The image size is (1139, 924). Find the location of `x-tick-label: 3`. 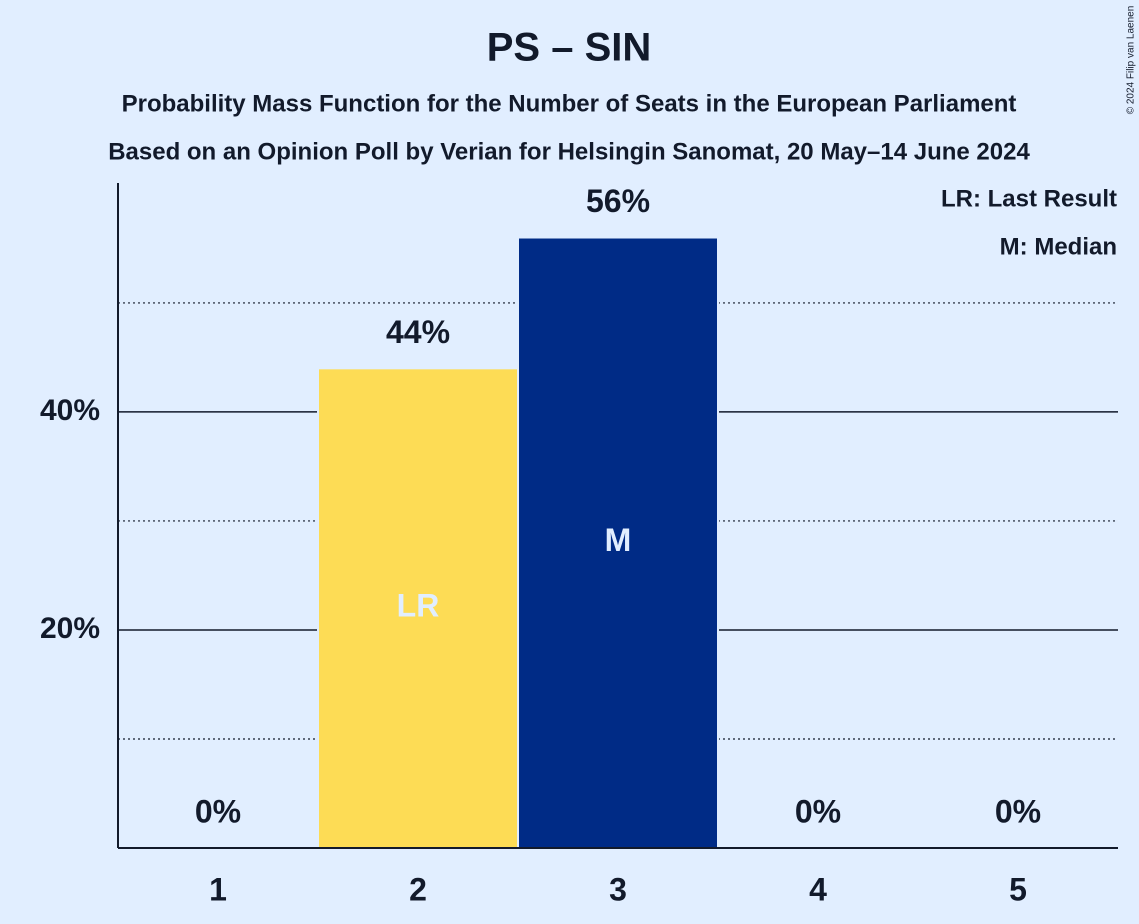

x-tick-label: 3 is located at coordinates (618, 889).